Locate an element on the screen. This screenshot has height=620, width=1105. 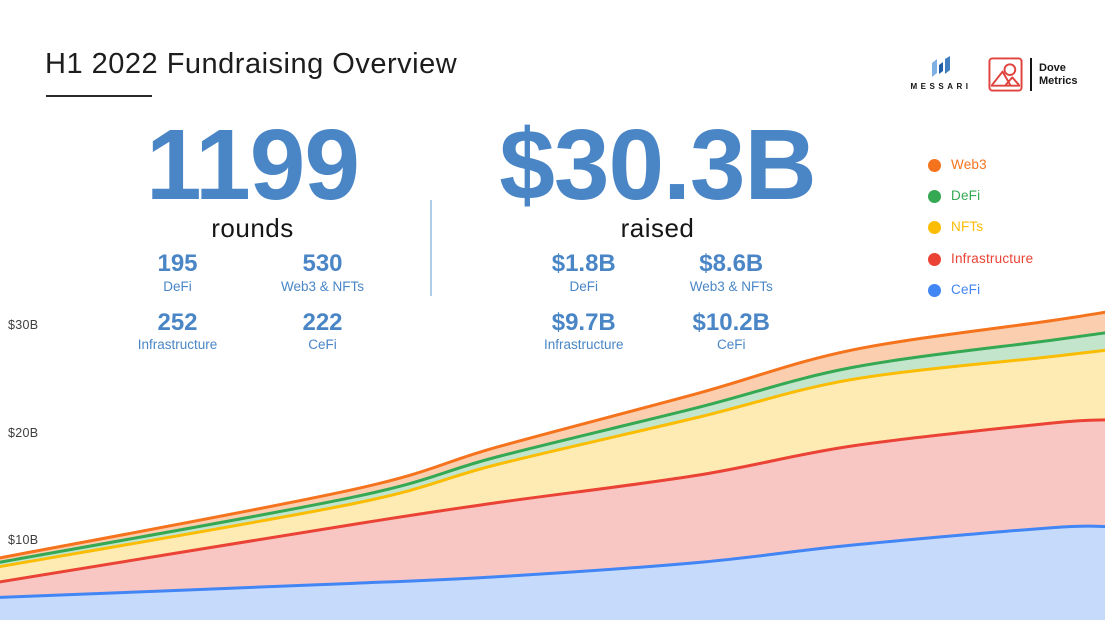
y-axis-tick-label: $10B is located at coordinates (23, 540).